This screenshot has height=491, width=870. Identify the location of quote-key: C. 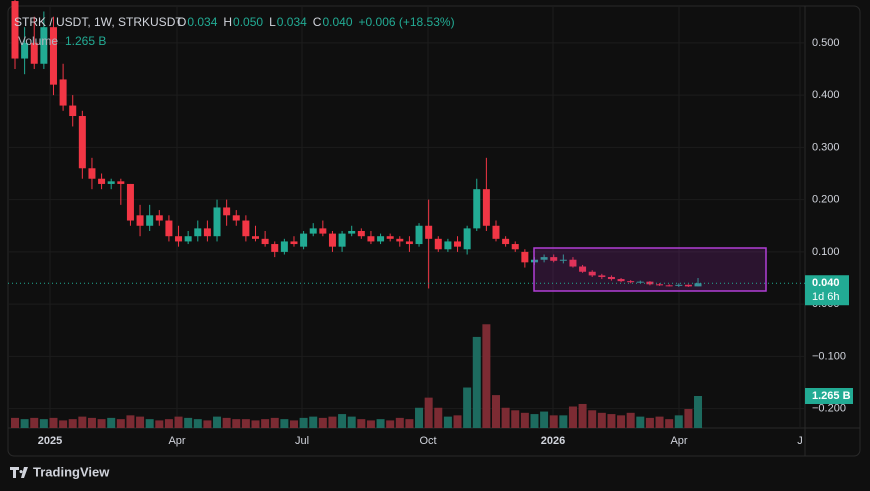
(317, 22).